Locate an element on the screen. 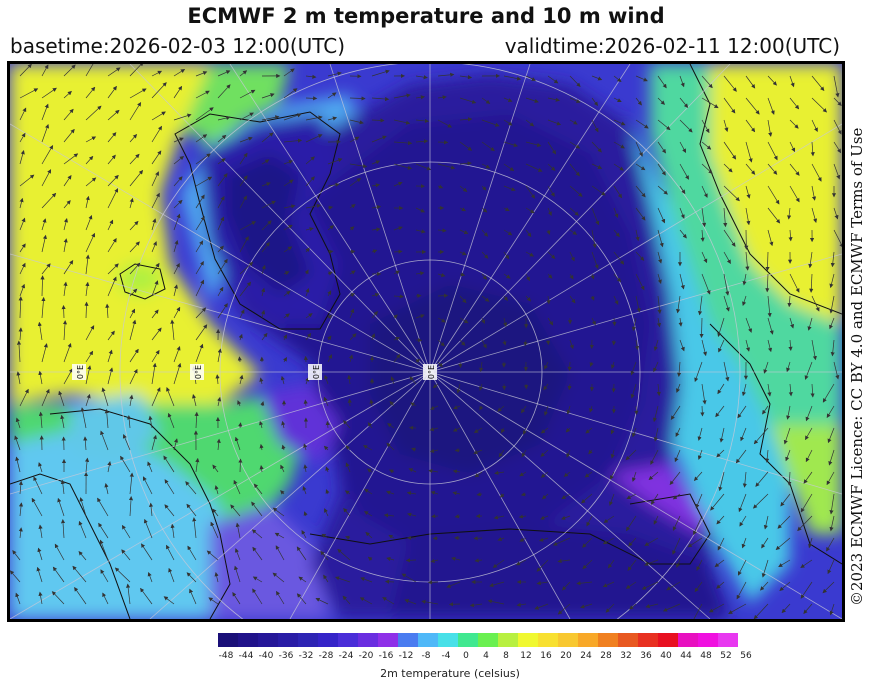 The width and height of the screenshot is (870, 680). grid-label-4: 0°E is located at coordinates (431, 372).